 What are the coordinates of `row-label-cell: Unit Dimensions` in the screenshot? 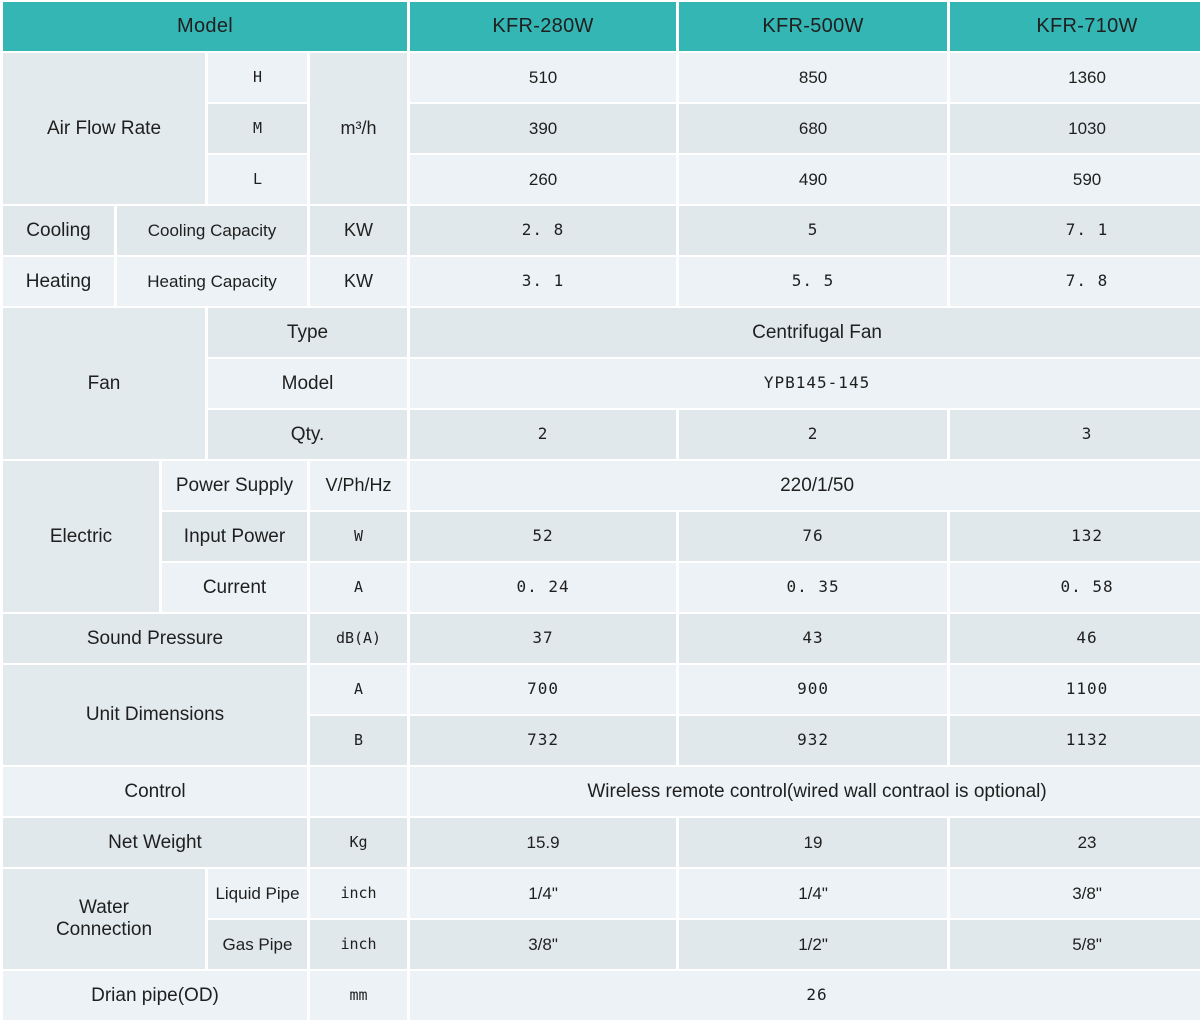 It's located at (155, 715).